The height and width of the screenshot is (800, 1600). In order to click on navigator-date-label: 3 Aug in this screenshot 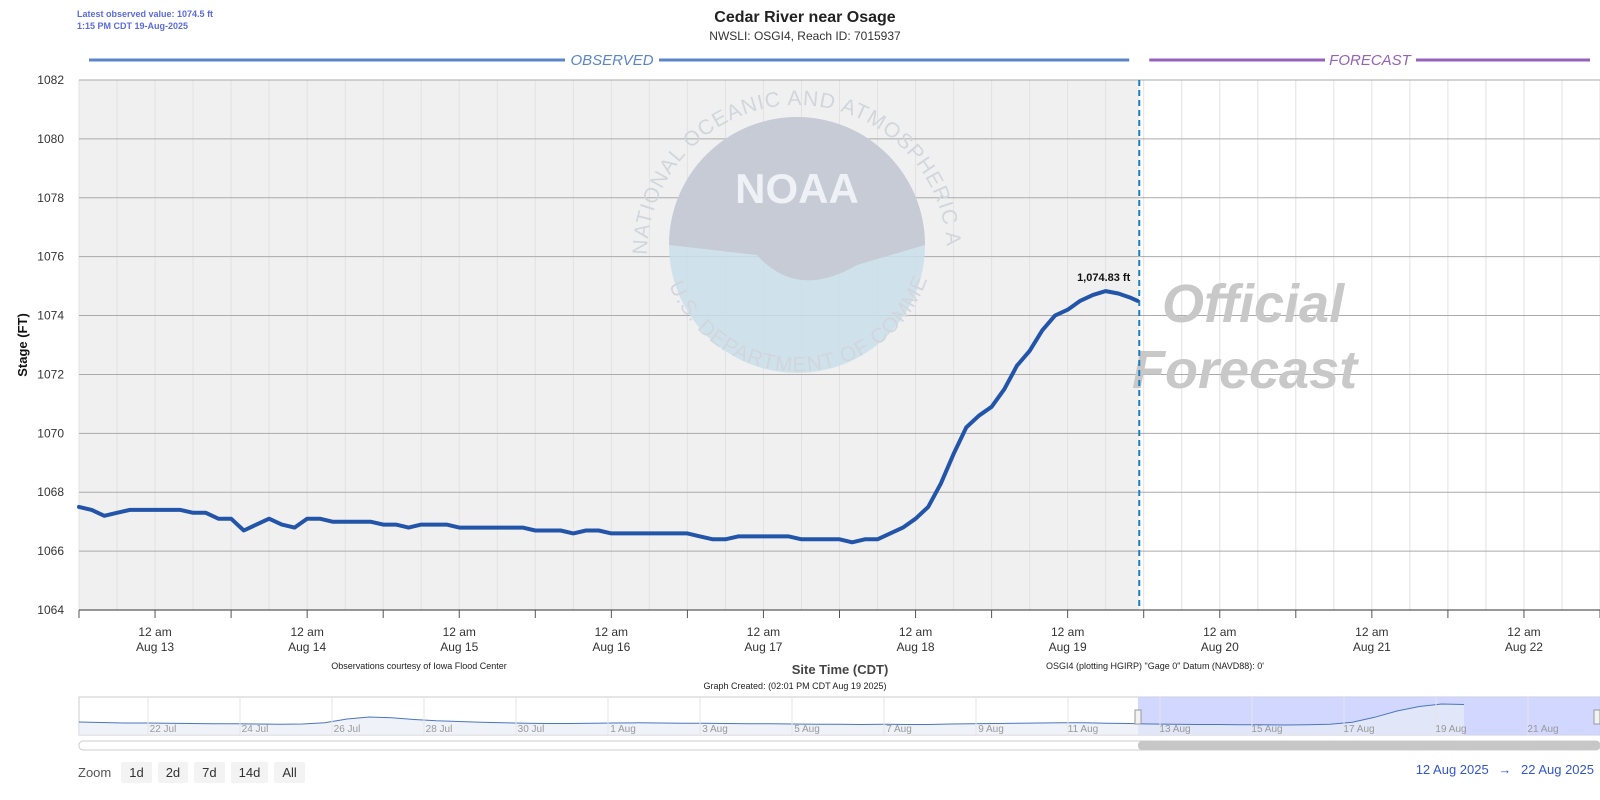, I will do `click(715, 729)`.